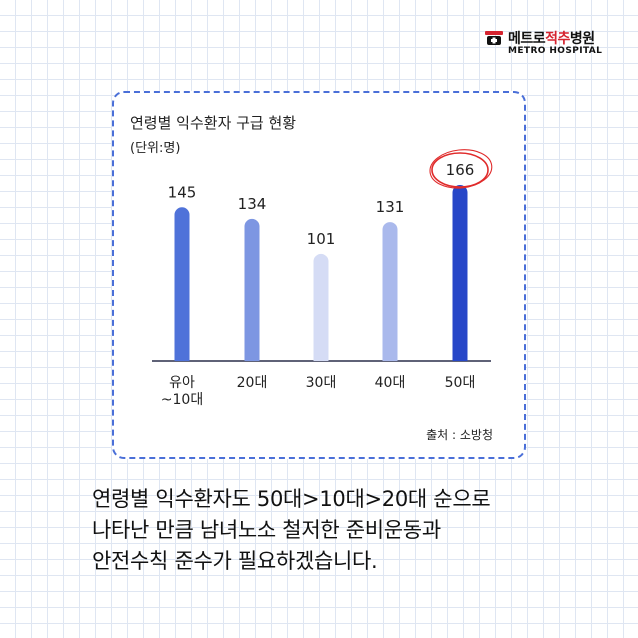 Image resolution: width=638 pixels, height=638 pixels. What do you see at coordinates (235, 561) in the screenshot?
I see `caption-line: 안전수칙 준수가 필요하겠습니다.` at bounding box center [235, 561].